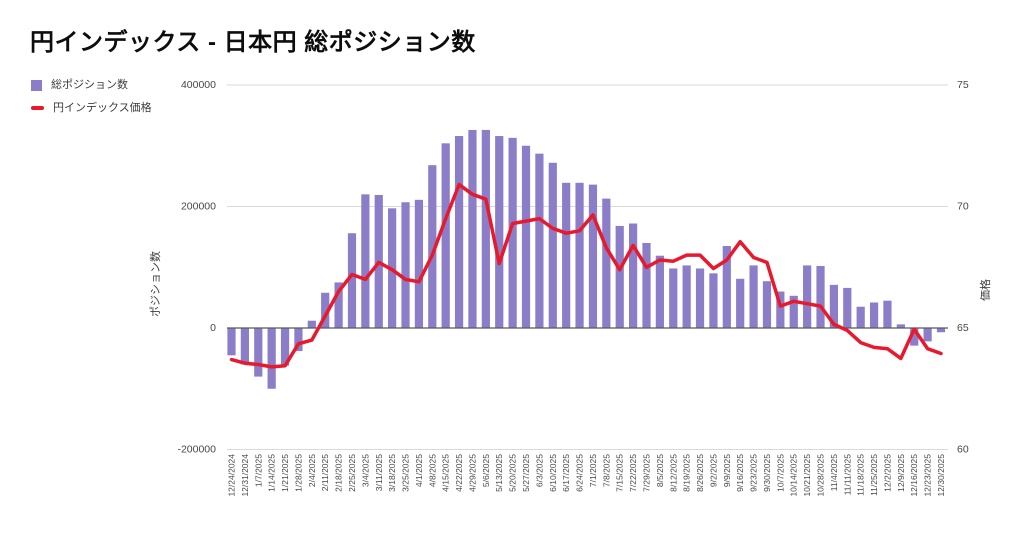 Image resolution: width=1024 pixels, height=535 pixels. What do you see at coordinates (232, 475) in the screenshot?
I see `x-axis-tick: 12/24/2024` at bounding box center [232, 475].